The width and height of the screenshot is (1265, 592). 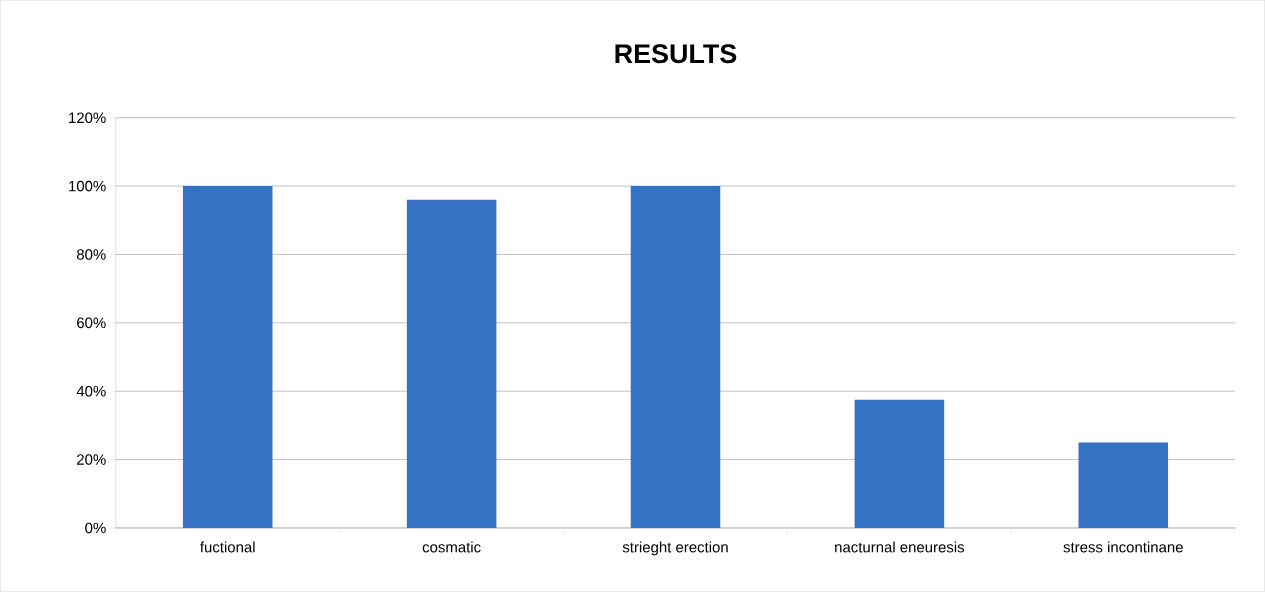 I want to click on x-tick-label: fuctional, so click(x=227, y=547).